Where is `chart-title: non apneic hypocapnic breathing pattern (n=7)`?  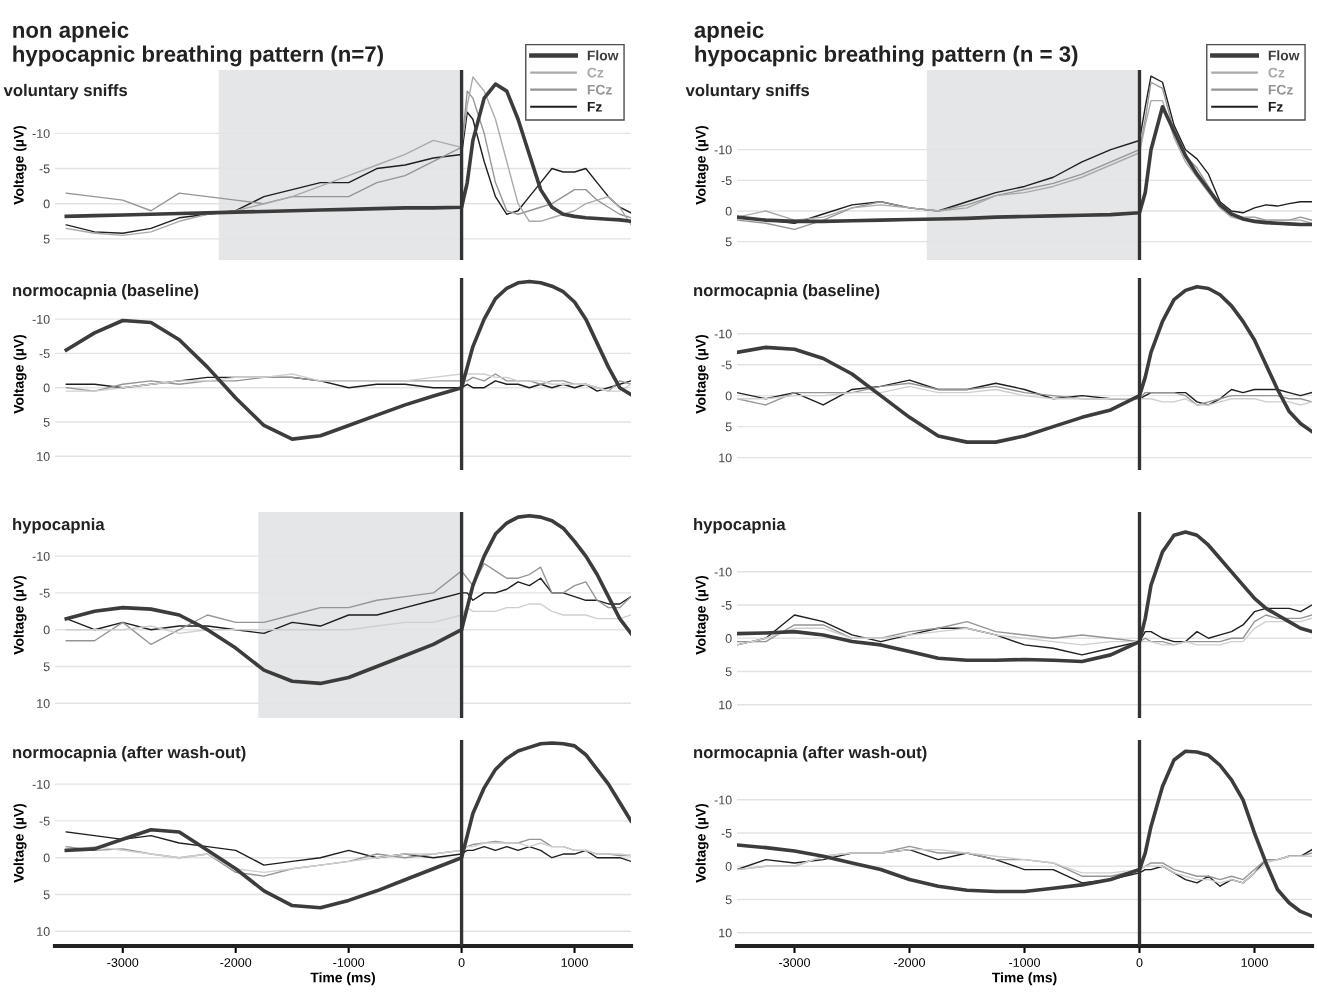
chart-title: non apneic hypocapnic breathing pattern (n=7) is located at coordinates (198, 44).